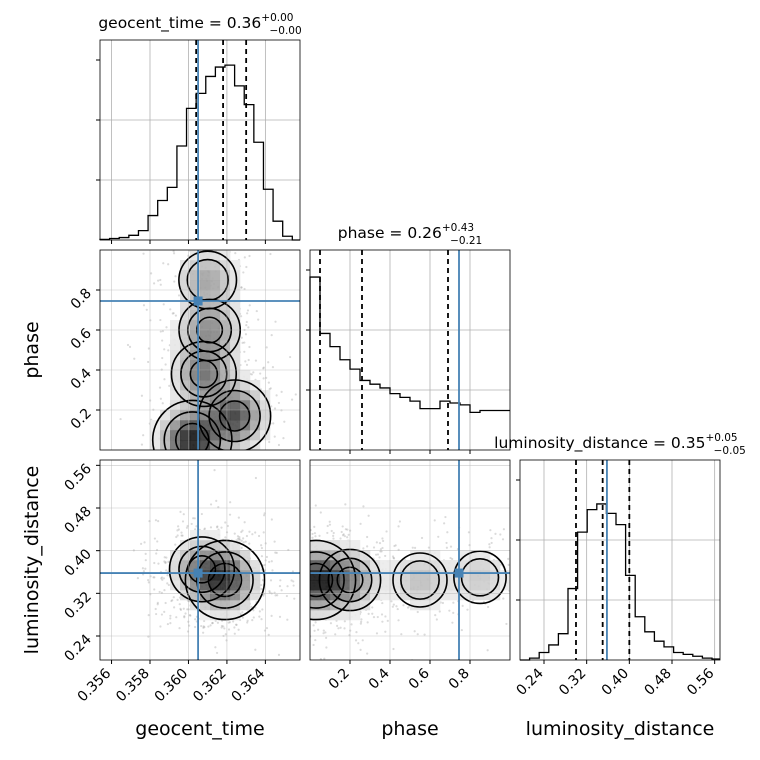 This screenshot has height=760, width=760. I want to click on x-tick-label: 0.4, so click(379, 678).